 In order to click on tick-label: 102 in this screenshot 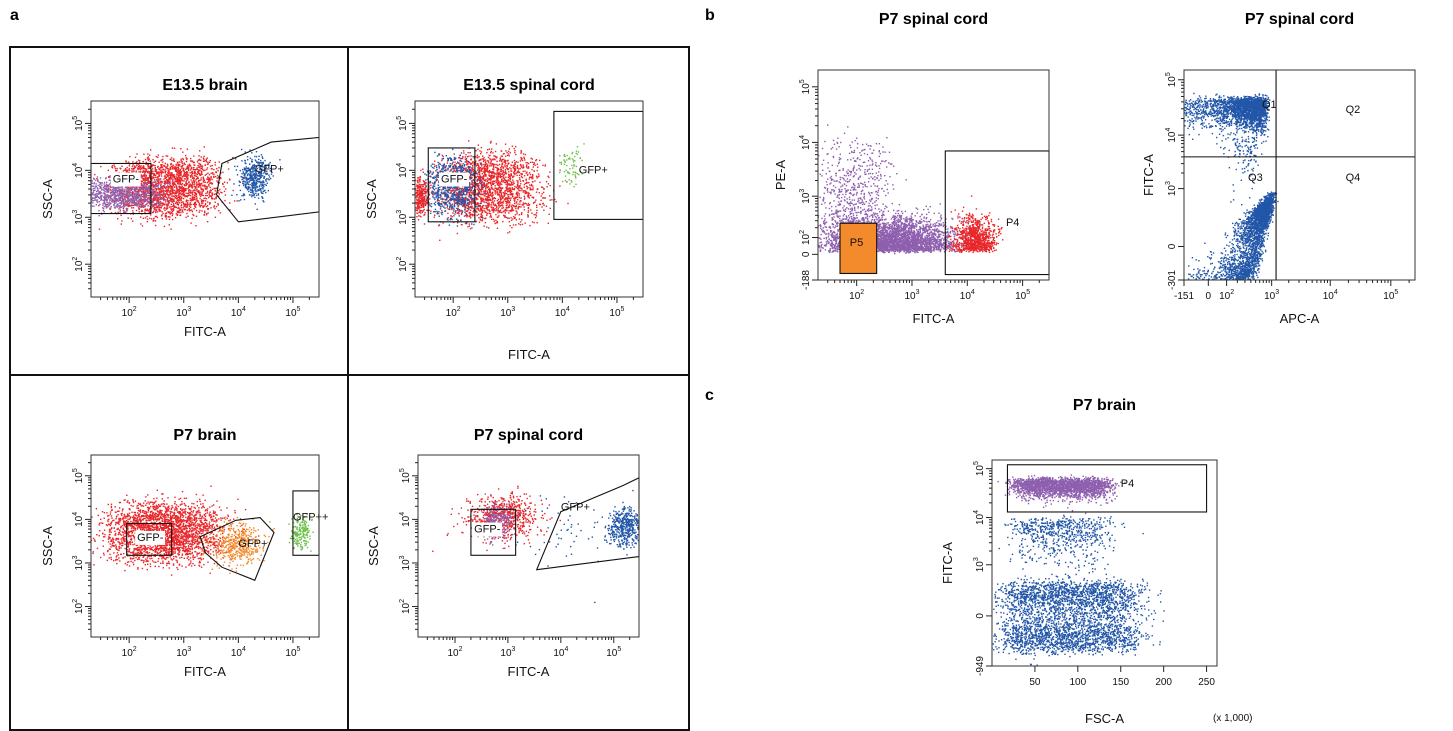, I will do `click(78, 264)`.